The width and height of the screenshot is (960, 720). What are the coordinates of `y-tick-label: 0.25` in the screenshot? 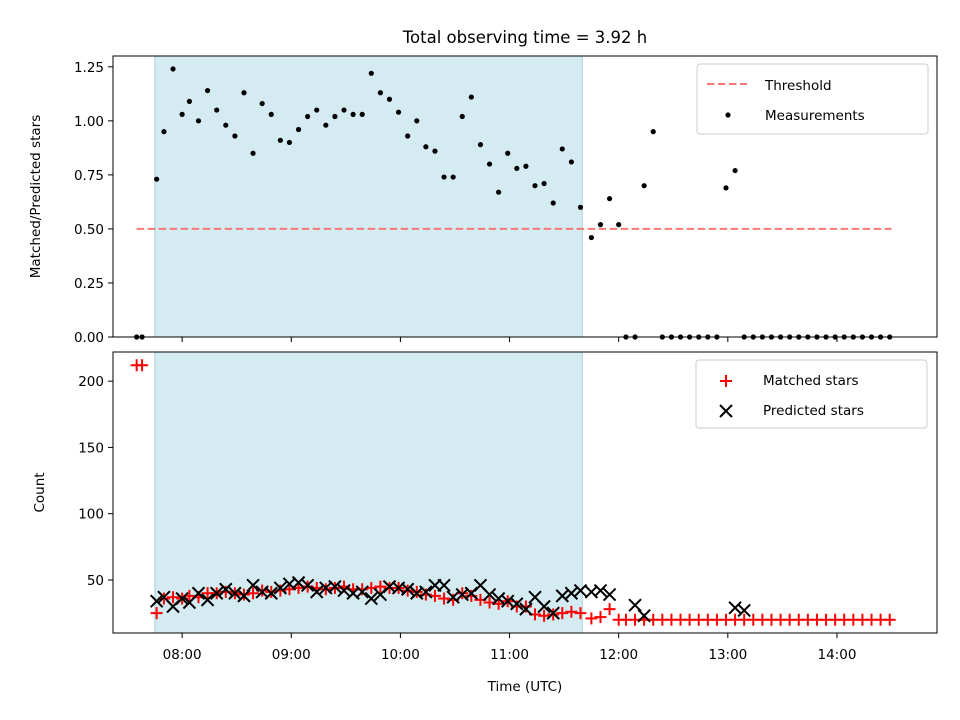 It's located at (89, 284).